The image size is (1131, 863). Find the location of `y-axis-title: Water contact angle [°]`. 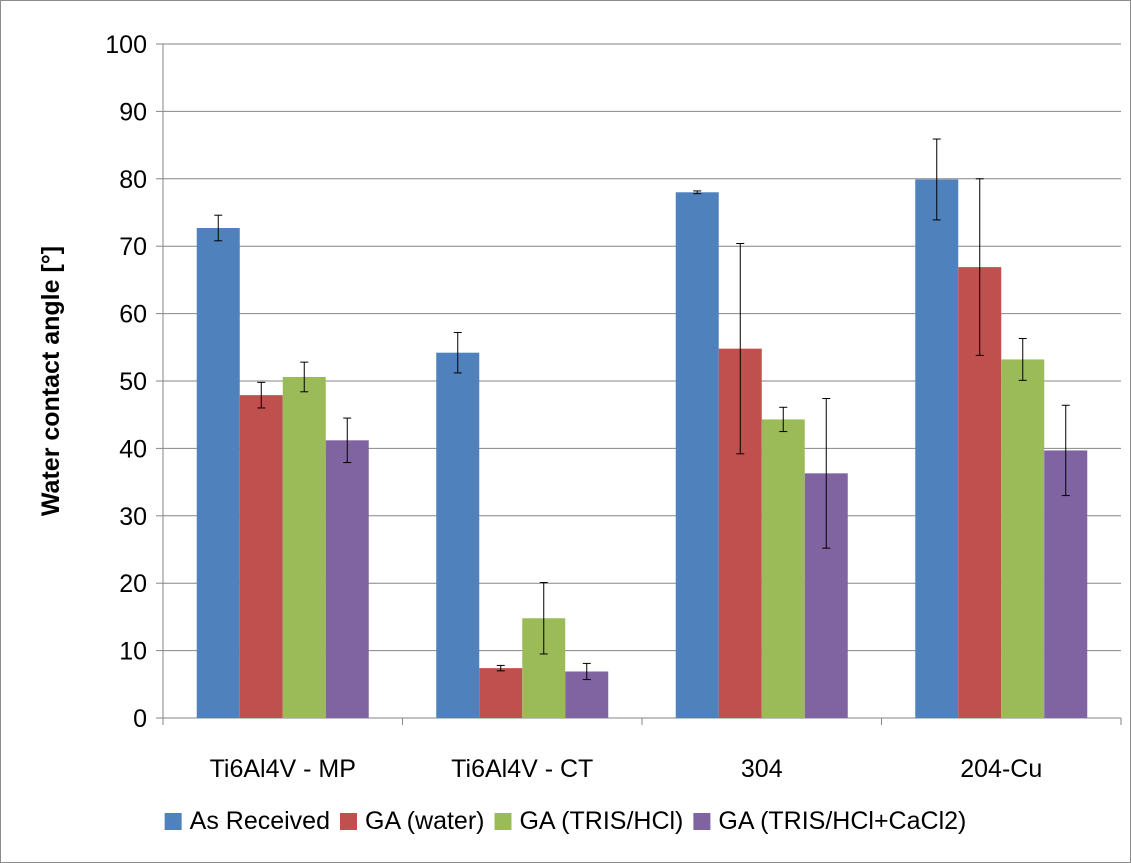

y-axis-title: Water contact angle [°] is located at coordinates (51, 381).